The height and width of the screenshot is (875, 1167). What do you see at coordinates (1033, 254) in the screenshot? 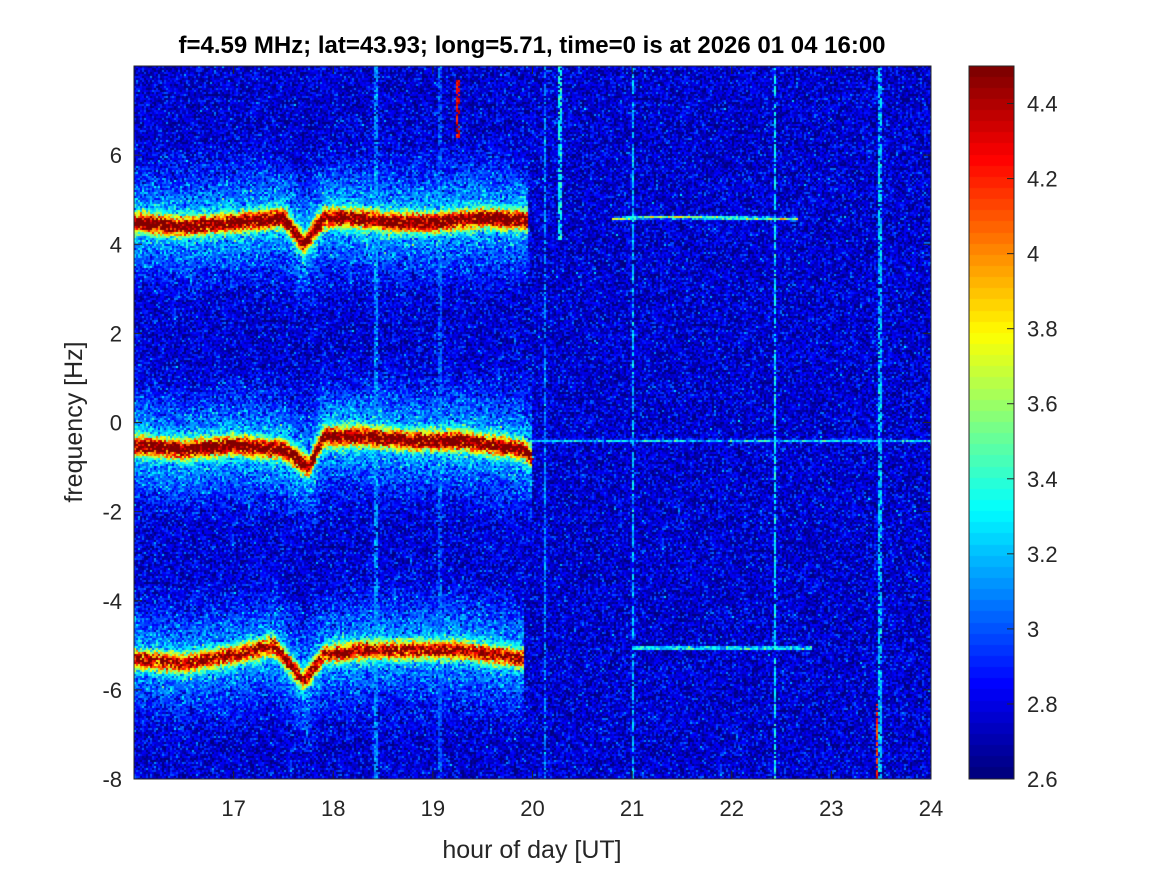
I see `colorbar-tick-label: 4` at bounding box center [1033, 254].